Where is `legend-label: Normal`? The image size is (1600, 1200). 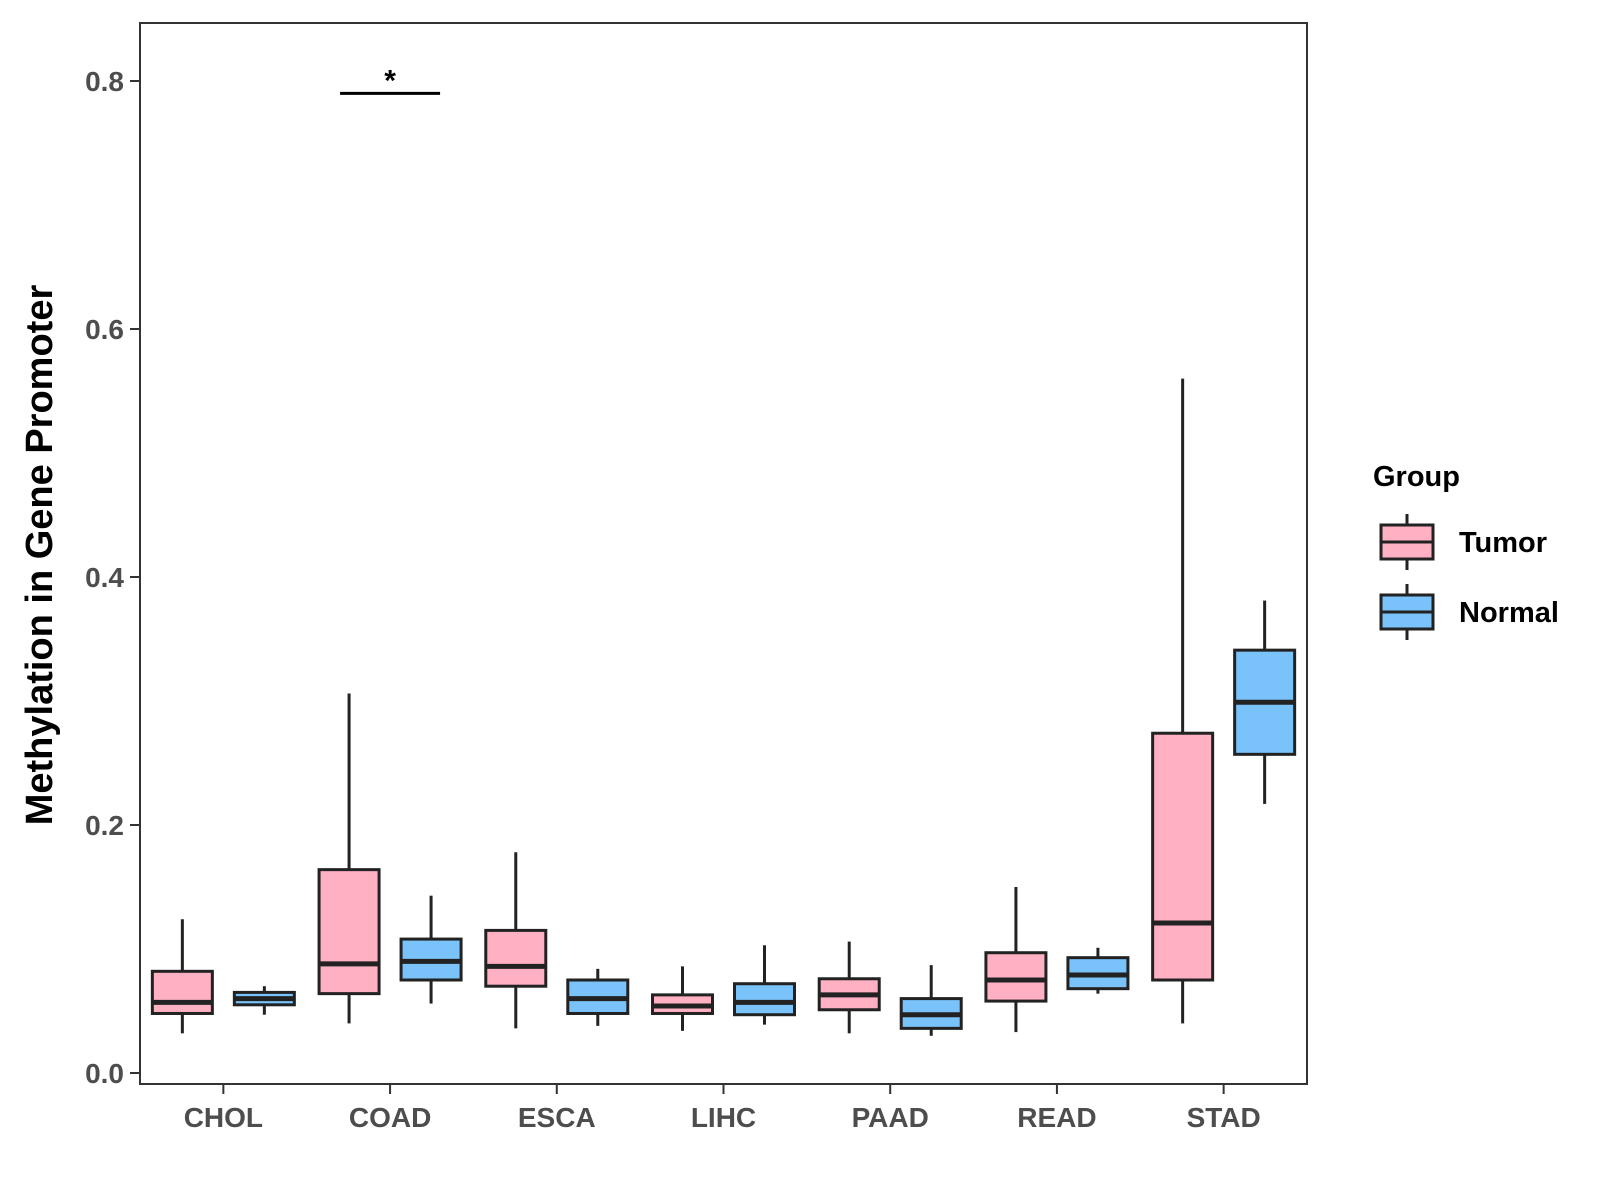 legend-label: Normal is located at coordinates (1509, 613).